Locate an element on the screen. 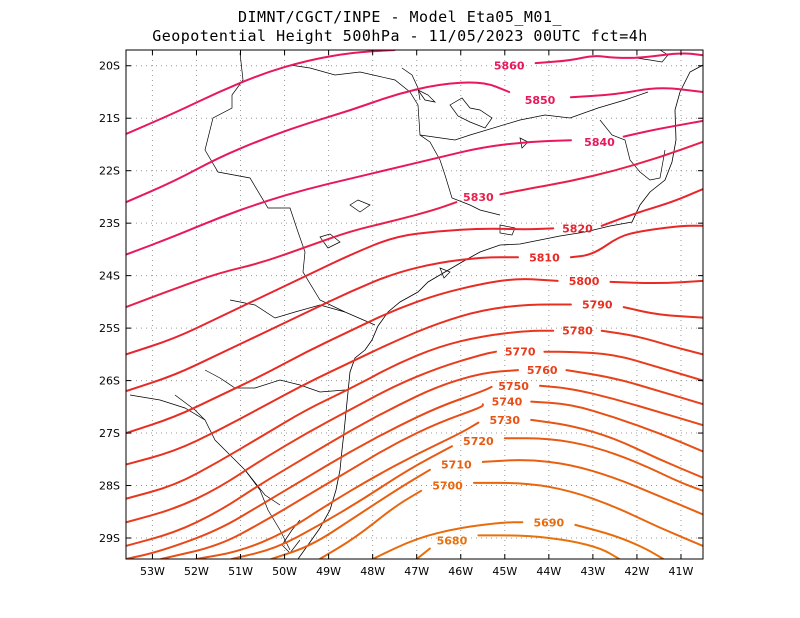 The image size is (800, 618). y-tick-label: 27S is located at coordinates (109, 433).